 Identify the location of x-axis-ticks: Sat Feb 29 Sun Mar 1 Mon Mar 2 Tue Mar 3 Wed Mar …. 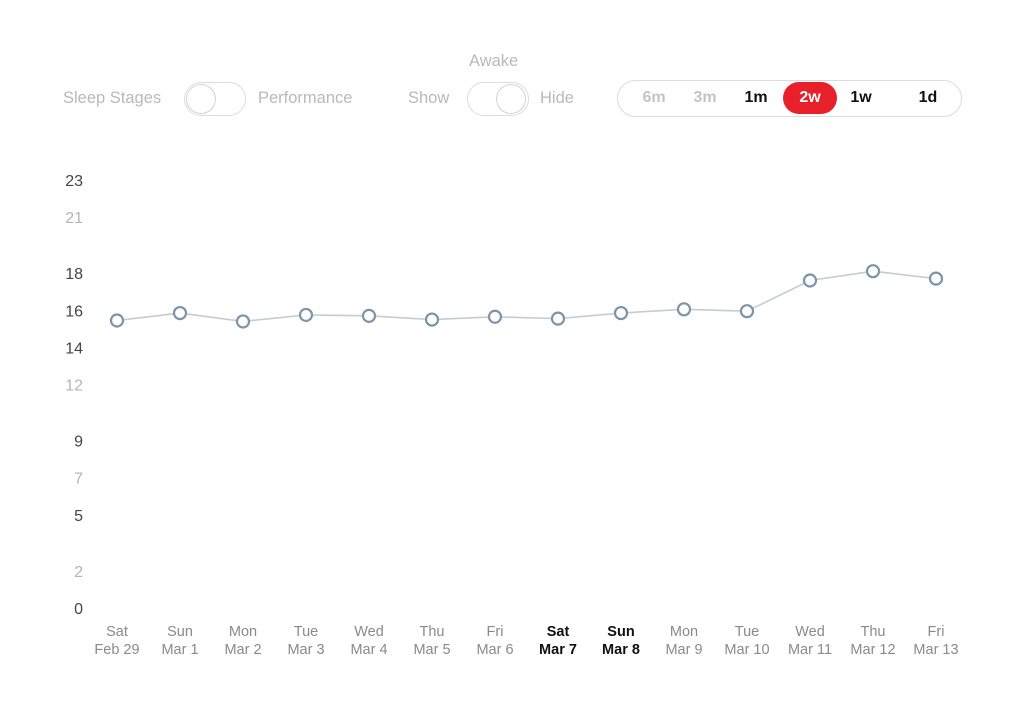
(526, 641).